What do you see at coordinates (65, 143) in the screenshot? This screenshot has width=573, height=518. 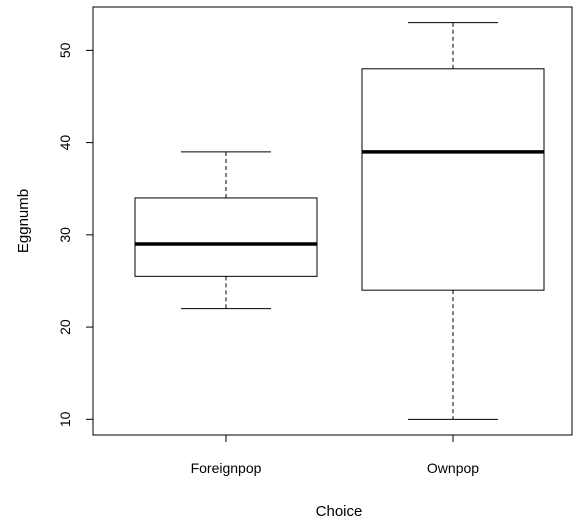 I see `y-tick-label-40: 40` at bounding box center [65, 143].